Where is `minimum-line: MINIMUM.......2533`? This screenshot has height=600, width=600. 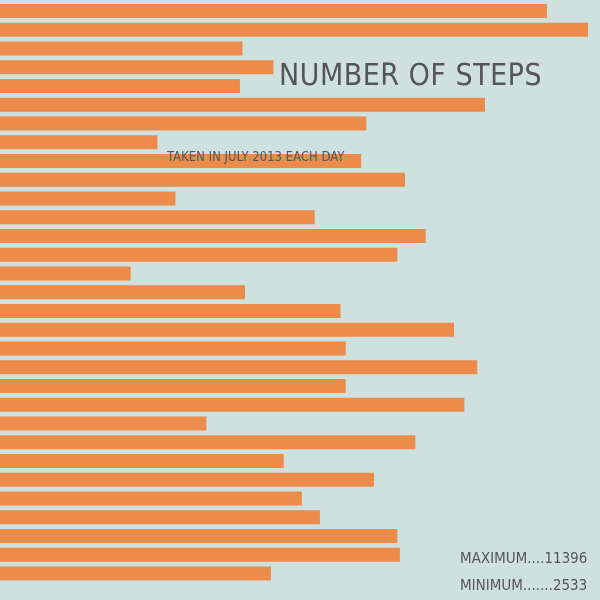
minimum-line: MINIMUM.......2533 is located at coordinates (523, 585).